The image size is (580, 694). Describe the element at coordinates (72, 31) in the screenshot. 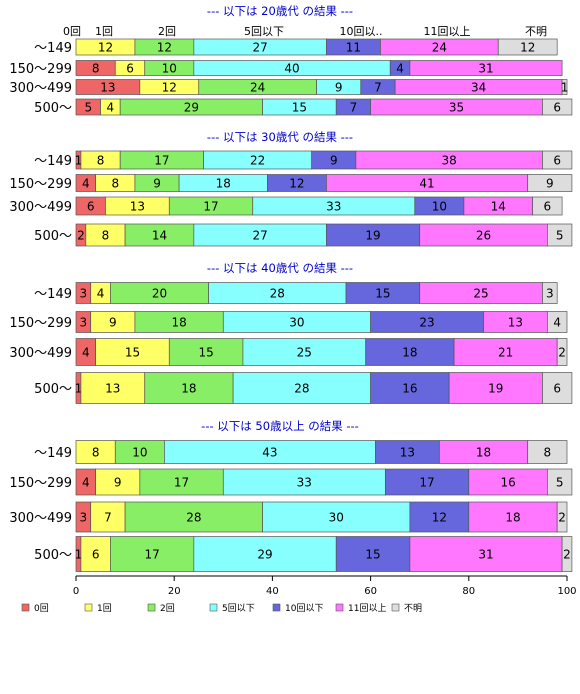

I see `column-header-label: 0回` at that location.